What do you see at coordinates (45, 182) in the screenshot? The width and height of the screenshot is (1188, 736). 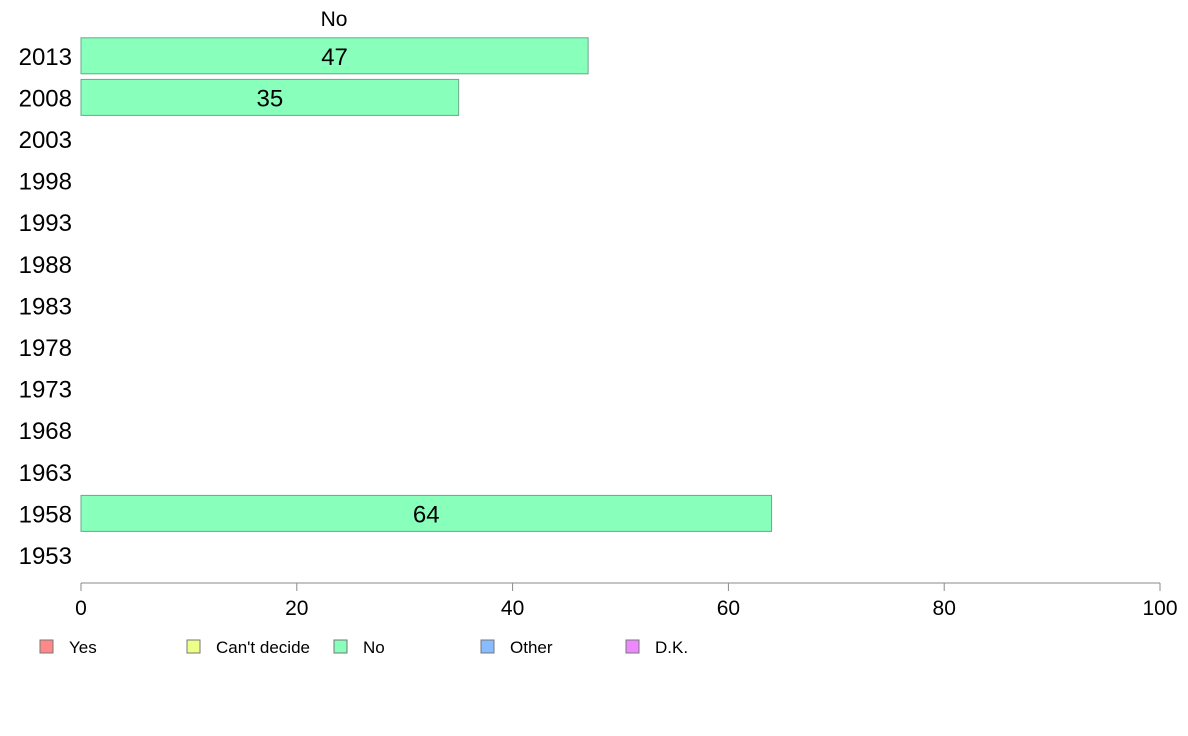 I see `y-tick-label: 1998` at bounding box center [45, 182].